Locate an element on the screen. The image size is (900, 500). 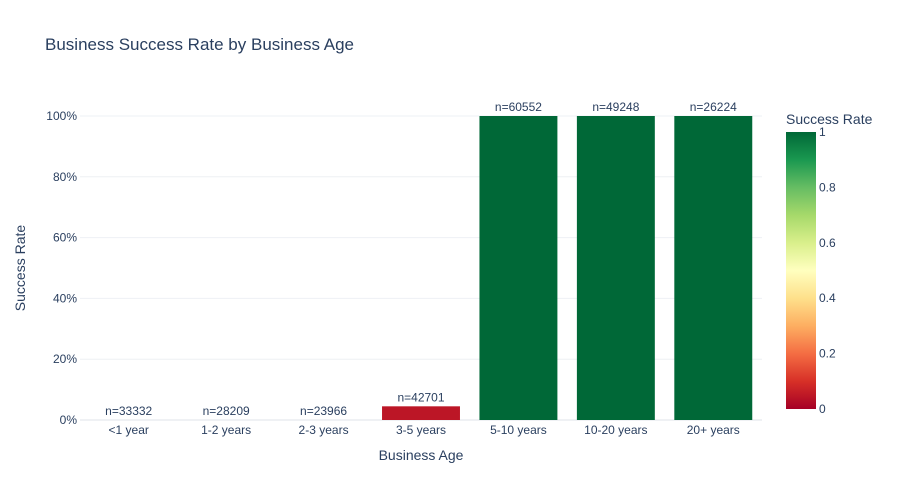
x-tick-label: 10-20 years is located at coordinates (615, 430).